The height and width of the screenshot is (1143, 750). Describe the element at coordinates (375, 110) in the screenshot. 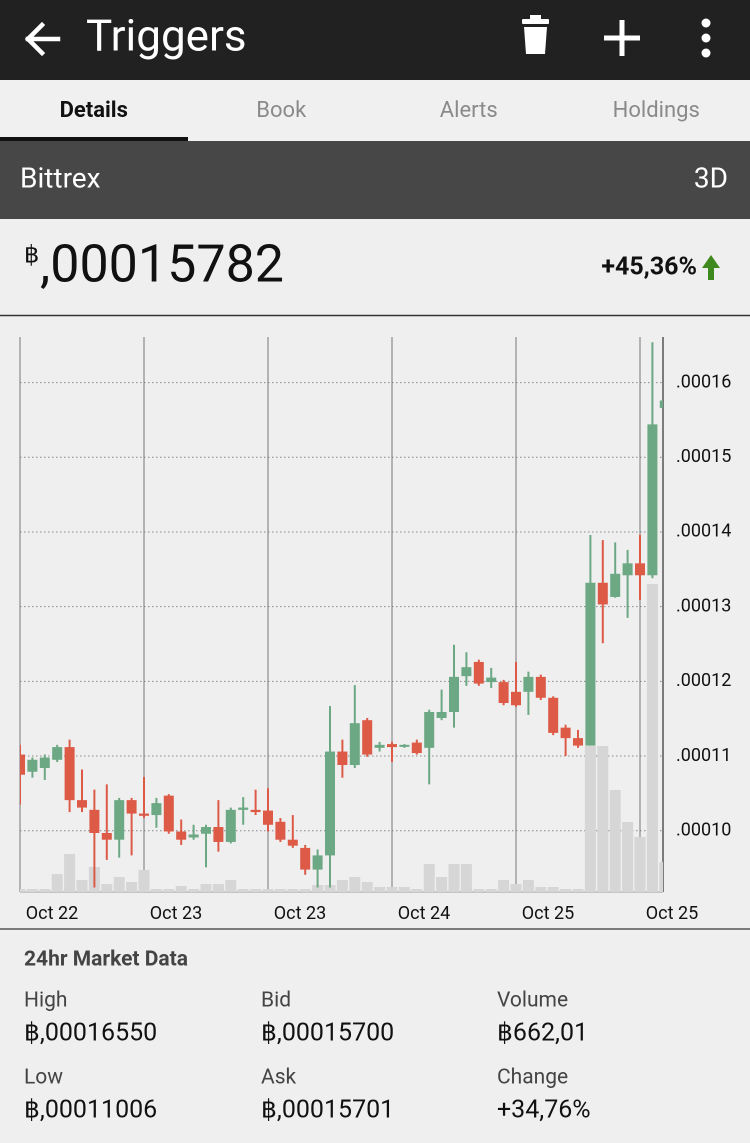

I see `tab-bar` at that location.